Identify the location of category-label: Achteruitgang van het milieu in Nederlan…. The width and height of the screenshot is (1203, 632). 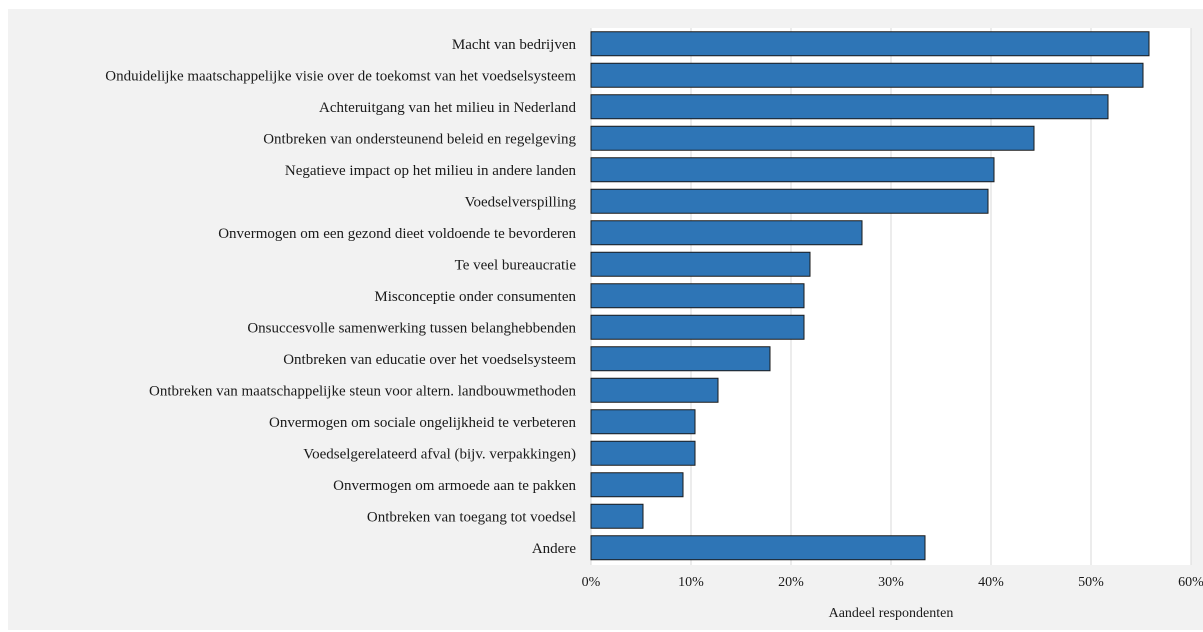
(447, 108).